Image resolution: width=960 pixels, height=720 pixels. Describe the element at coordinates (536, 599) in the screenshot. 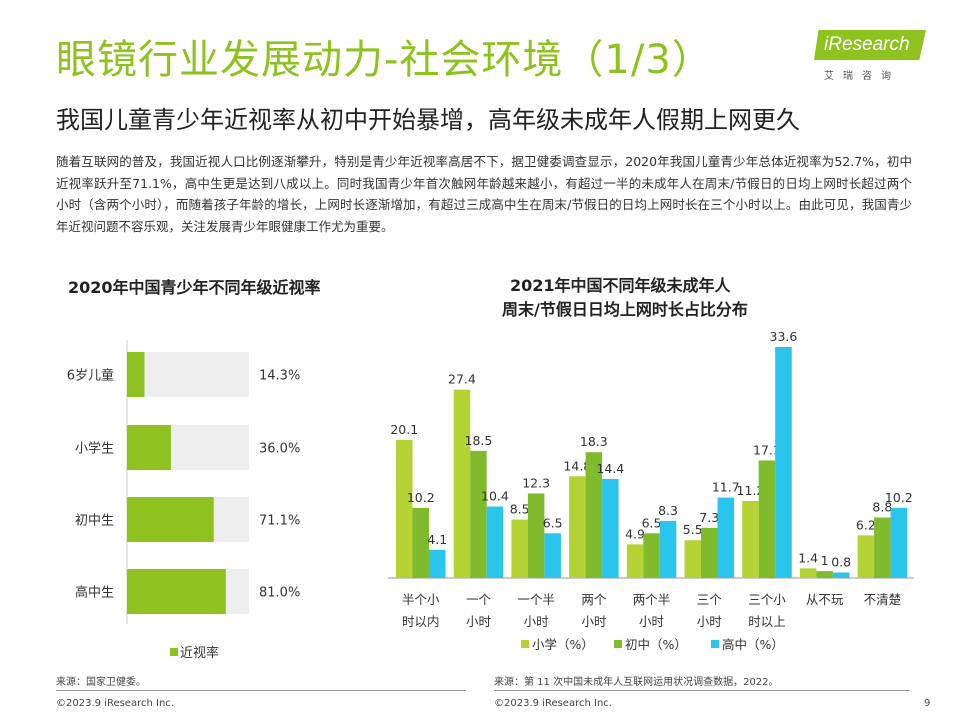

I see `category-label: 一个半` at that location.